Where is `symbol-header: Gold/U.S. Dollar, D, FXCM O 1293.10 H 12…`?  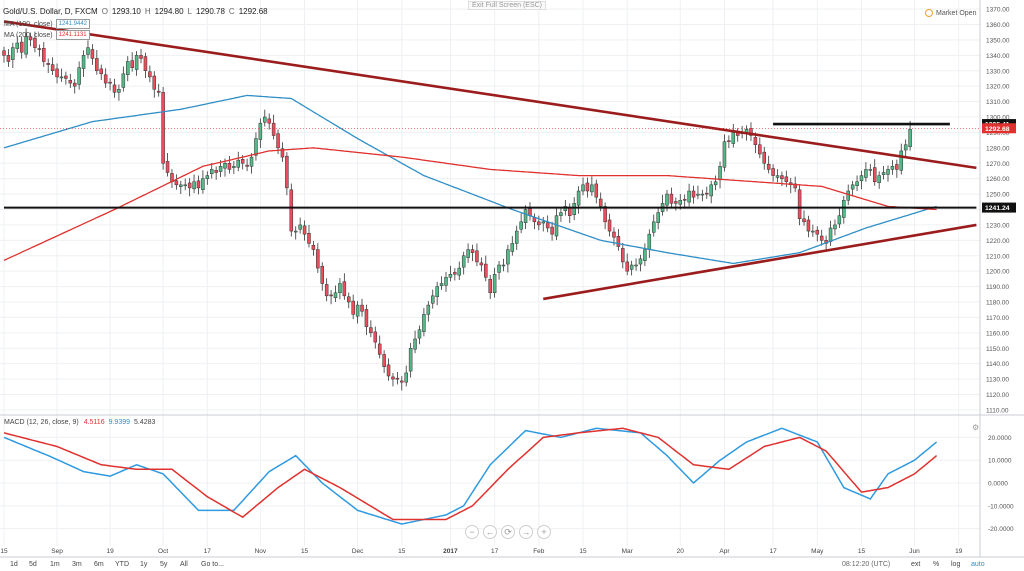
symbol-header: Gold/U.S. Dollar, D, FXCM O 1293.10 H 12… is located at coordinates (135, 11).